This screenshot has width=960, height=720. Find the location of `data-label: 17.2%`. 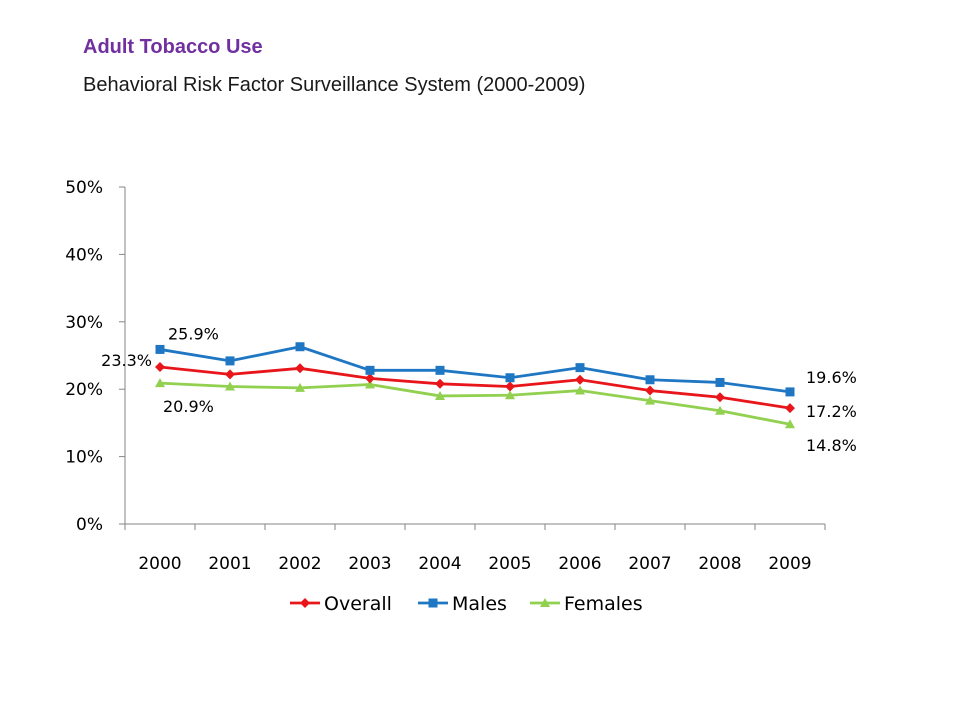

data-label: 17.2% is located at coordinates (831, 411).